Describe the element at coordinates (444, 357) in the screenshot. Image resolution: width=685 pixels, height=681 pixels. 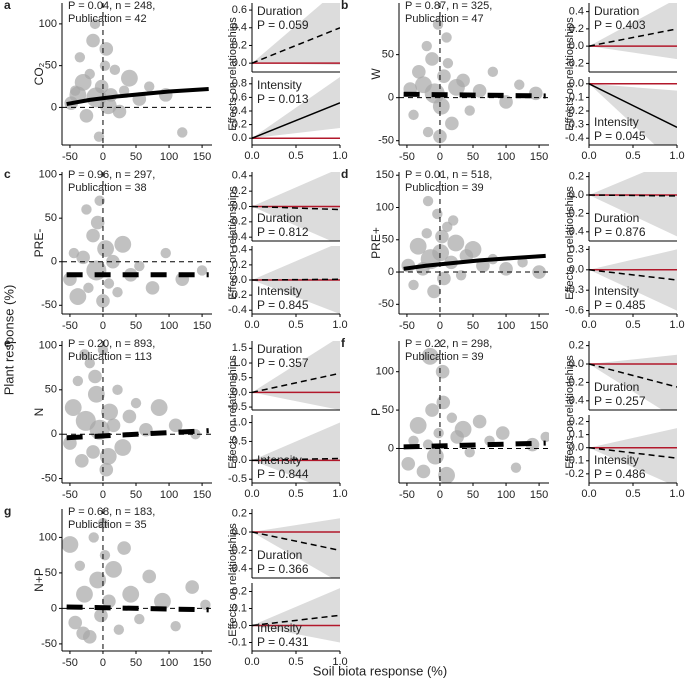
I see `stats-text: Publication = 39` at that location.